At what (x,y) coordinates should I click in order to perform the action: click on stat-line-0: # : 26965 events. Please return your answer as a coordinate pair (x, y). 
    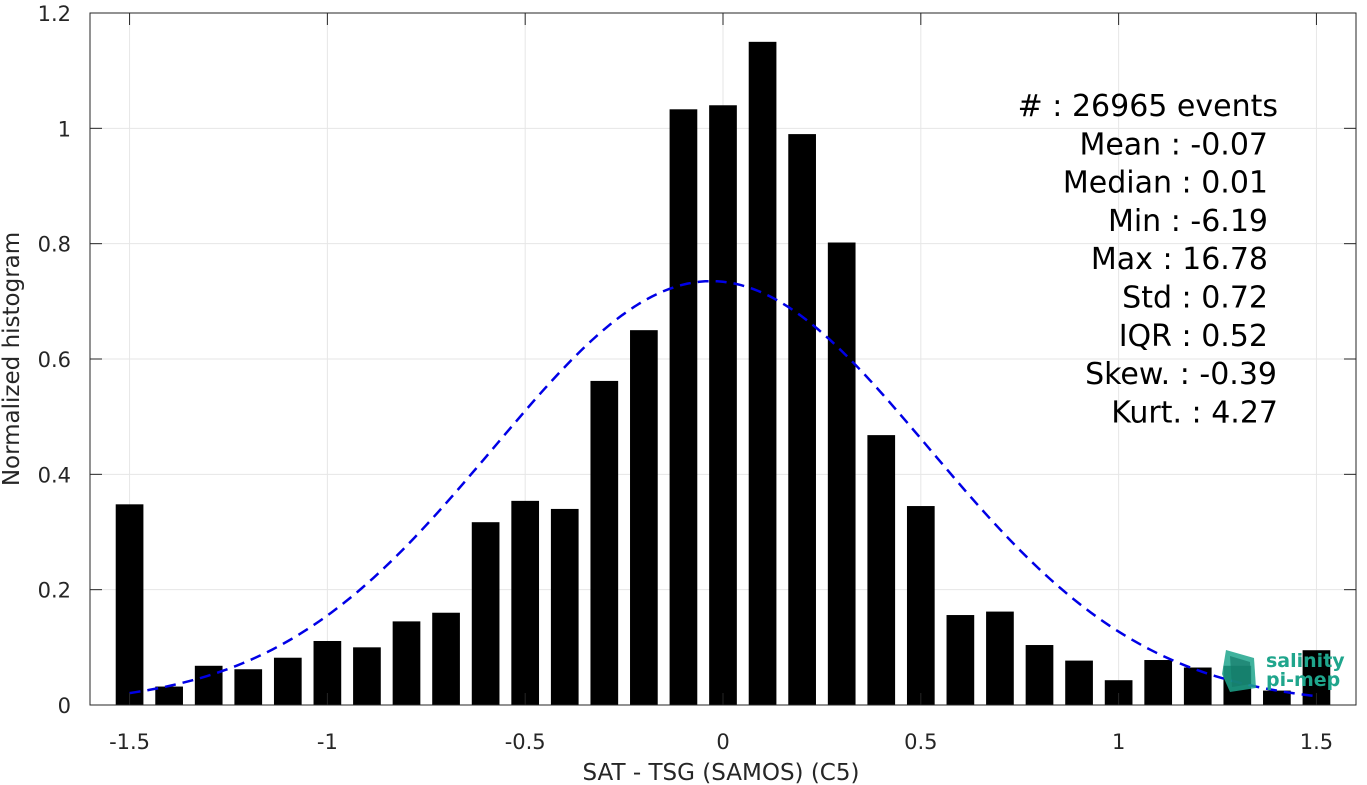
    Looking at the image, I should click on (1148, 106).